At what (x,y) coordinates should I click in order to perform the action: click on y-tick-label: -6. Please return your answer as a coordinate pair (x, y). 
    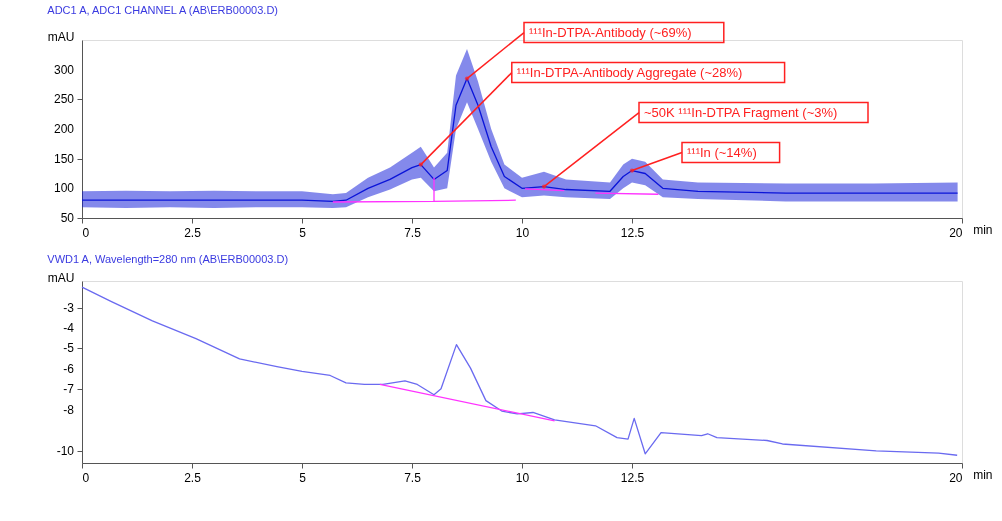
    Looking at the image, I should click on (69, 368).